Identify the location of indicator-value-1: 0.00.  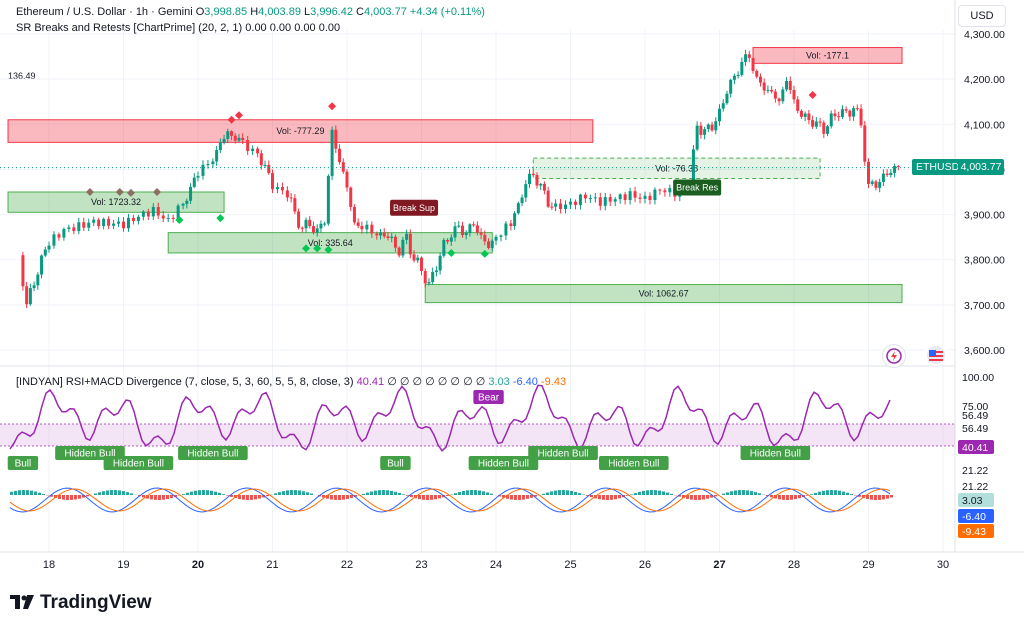
(256, 28).